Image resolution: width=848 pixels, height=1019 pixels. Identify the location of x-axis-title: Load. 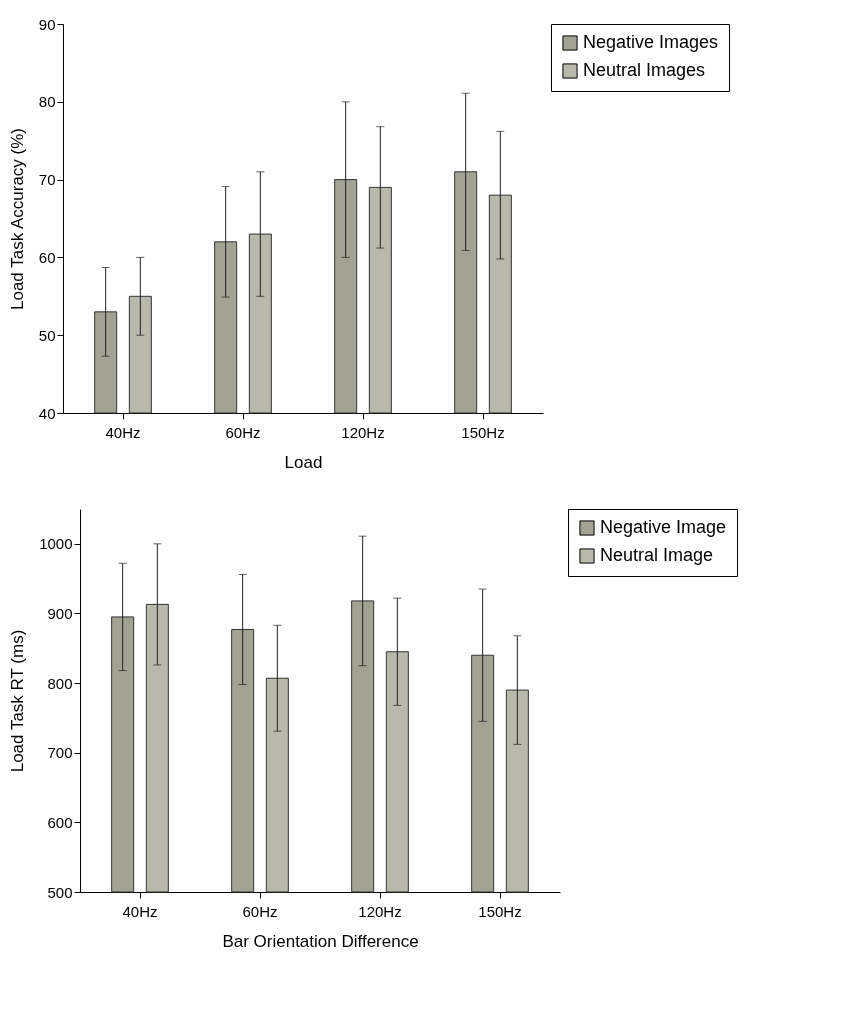
(303, 462).